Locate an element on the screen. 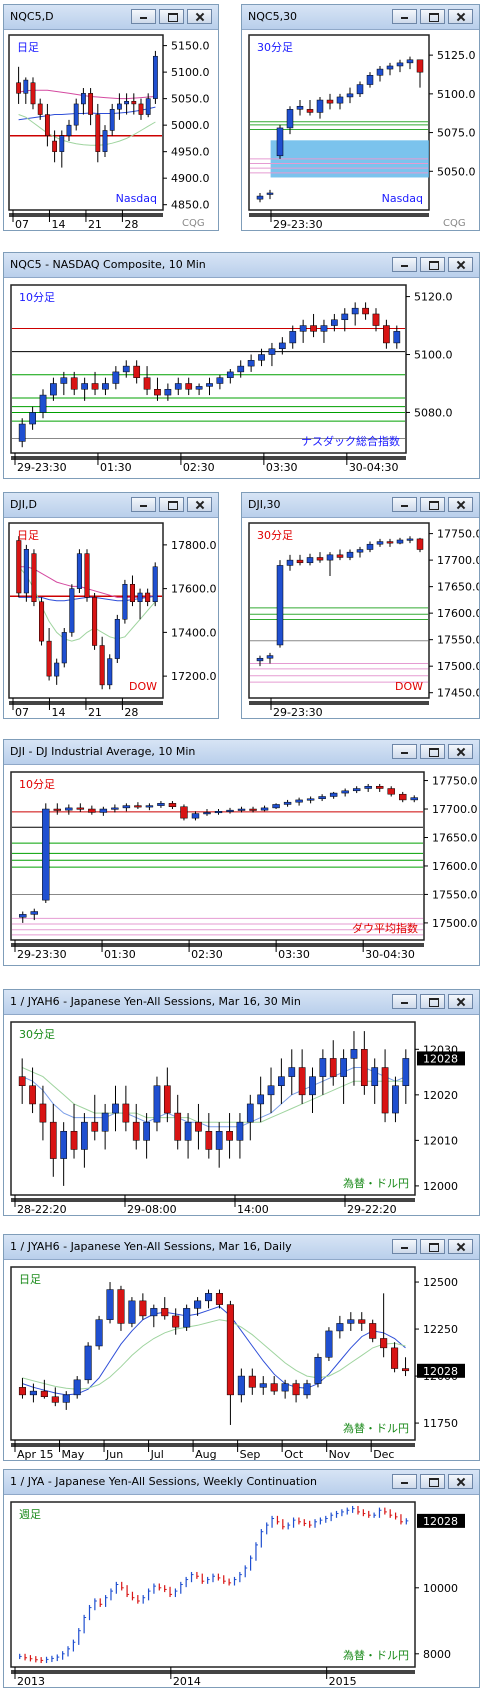  last-price-label: 12028 is located at coordinates (440, 1371).